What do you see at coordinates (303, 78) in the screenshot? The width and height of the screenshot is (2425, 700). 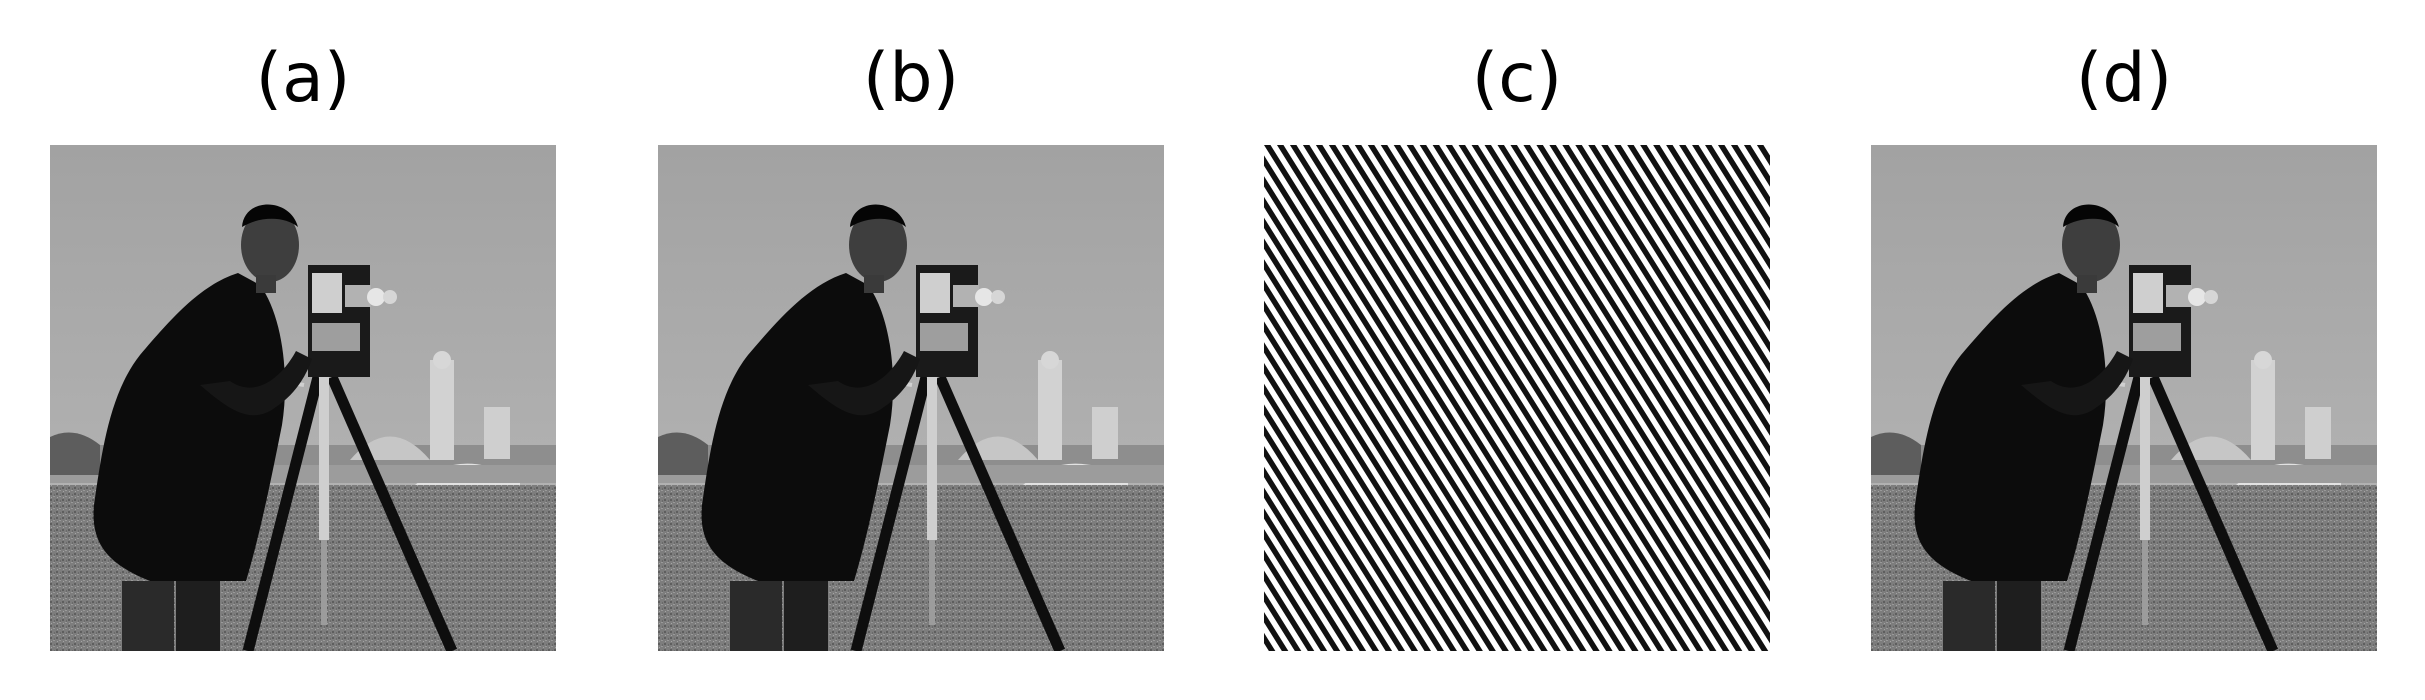 I see `panel-a-title: (a)` at bounding box center [303, 78].